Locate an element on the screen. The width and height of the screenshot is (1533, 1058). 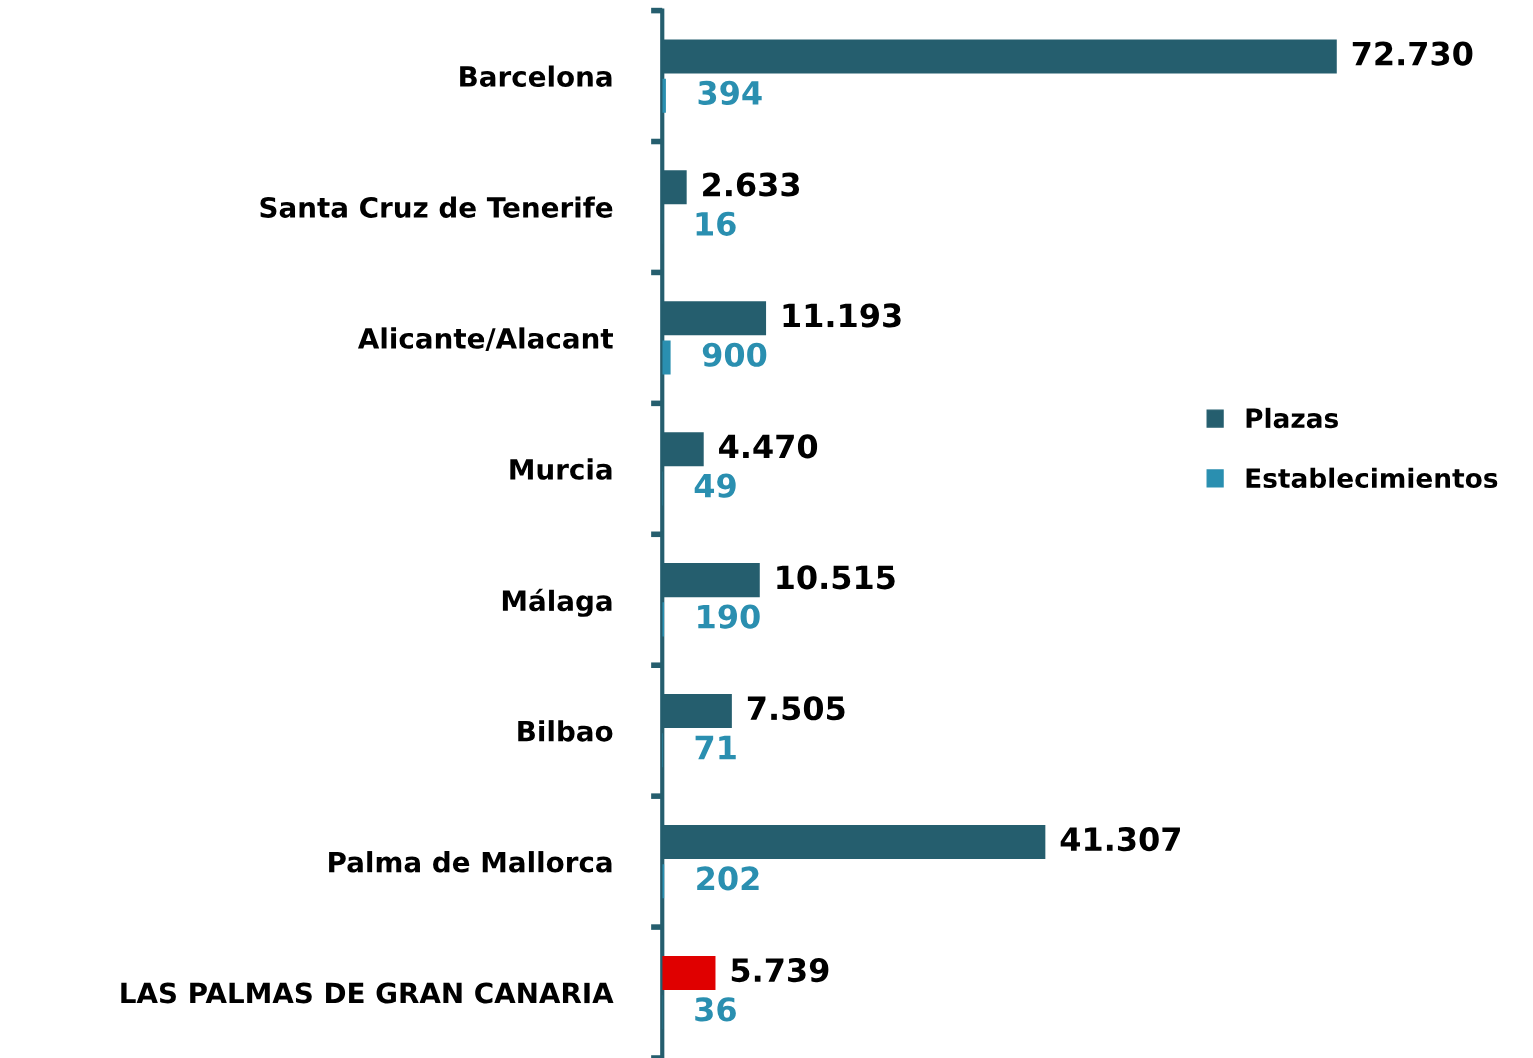
y-tick-label: Alicante/Alacant is located at coordinates (485, 339).